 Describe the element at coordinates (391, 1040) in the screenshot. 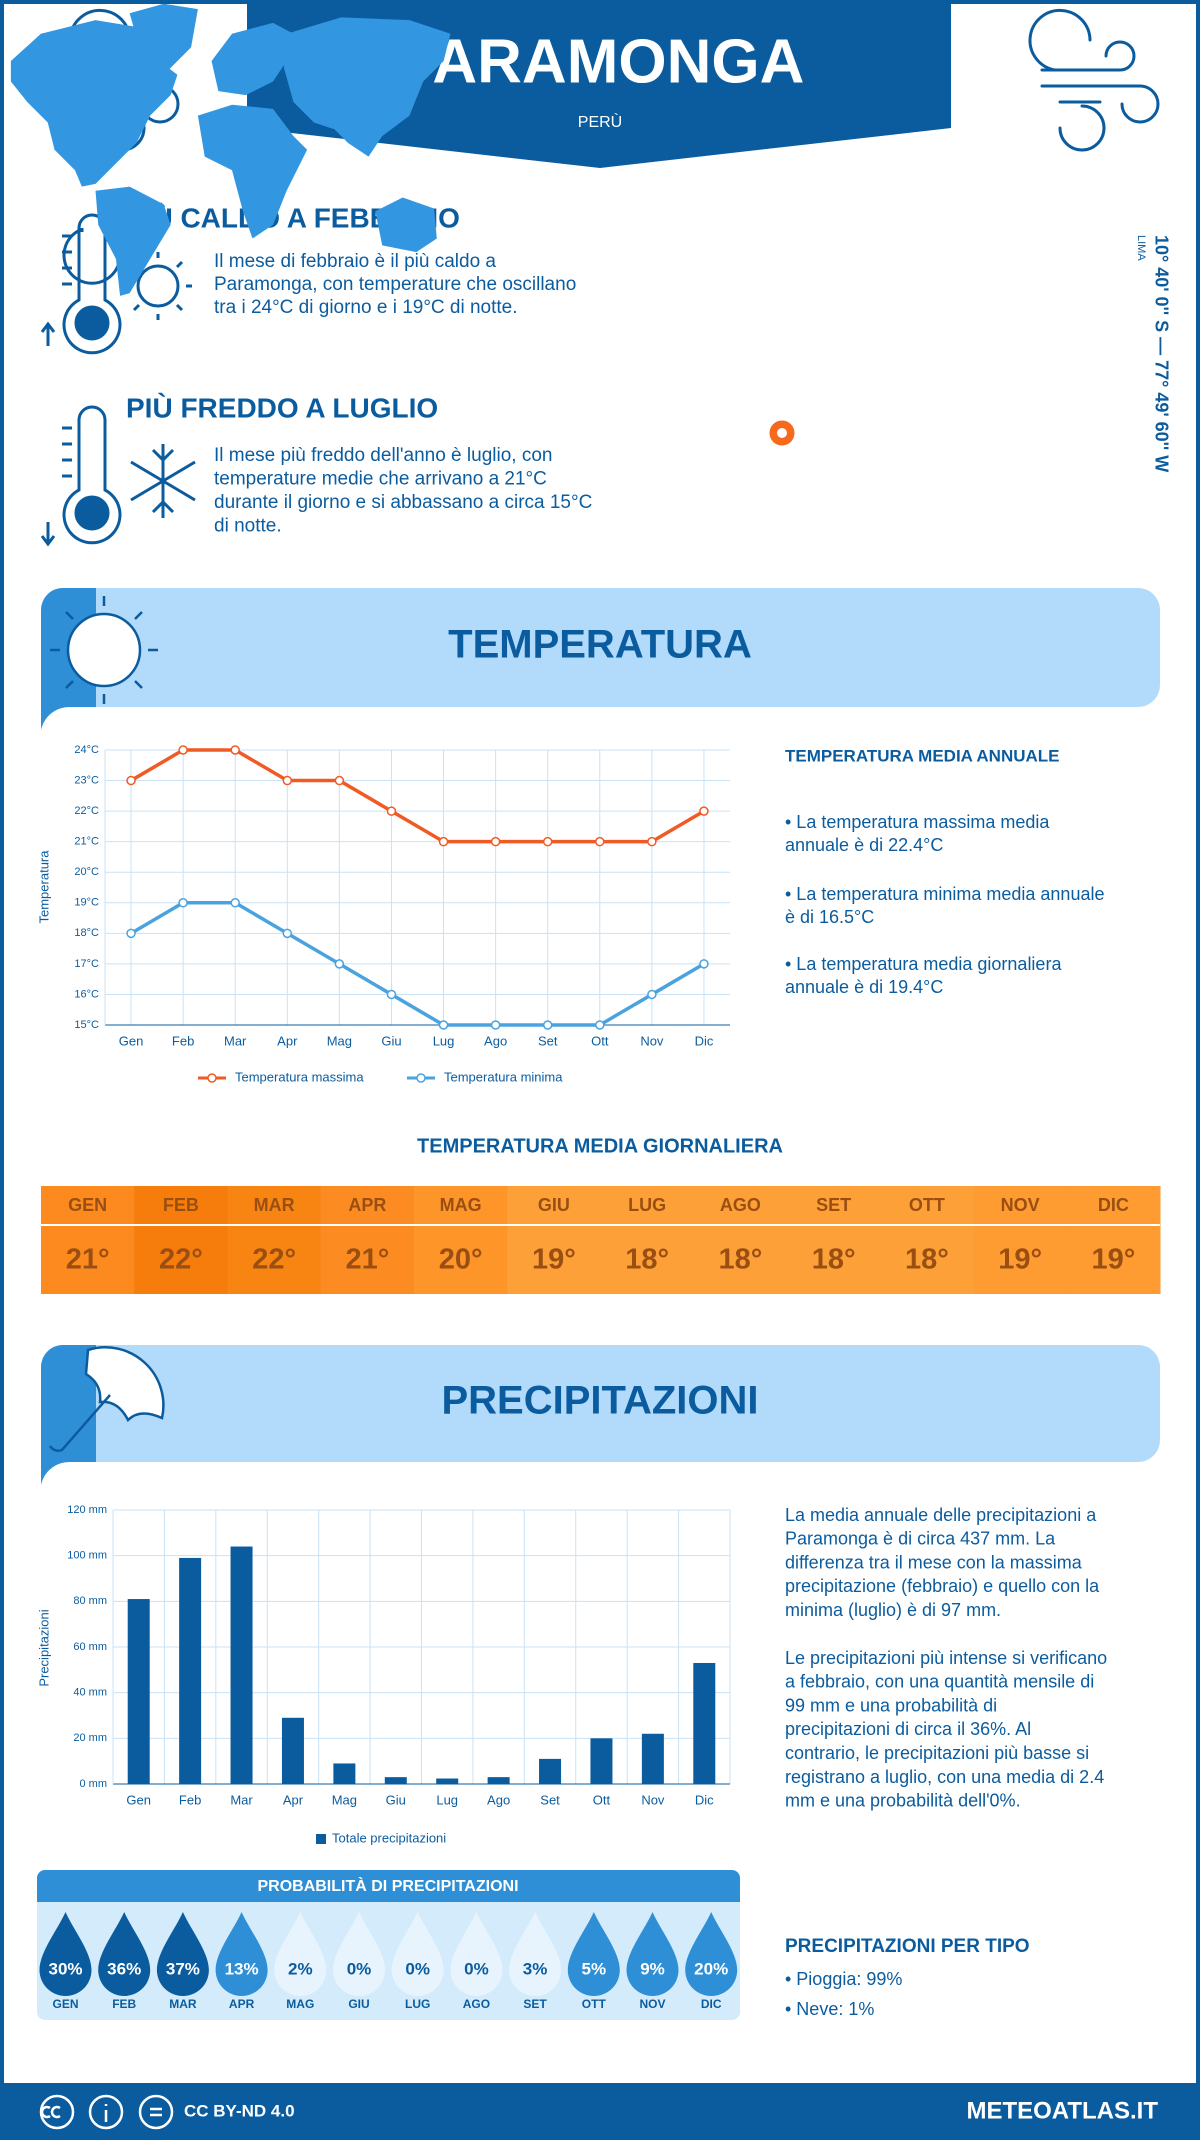

I see `x-tick-label: Giu` at that location.